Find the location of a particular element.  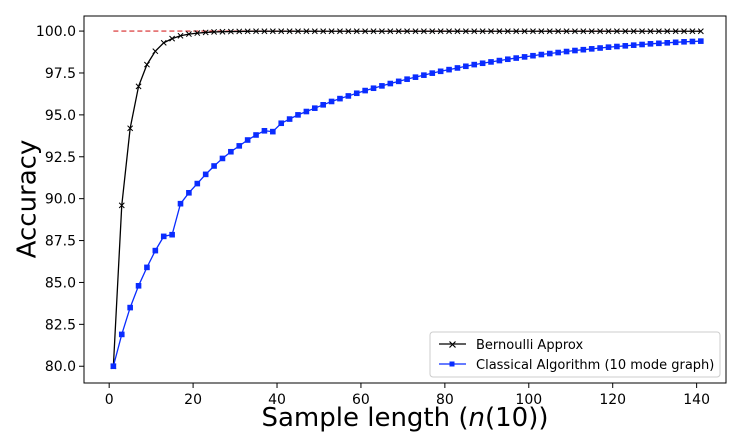

legend-marker-x-icon is located at coordinates (452, 344).